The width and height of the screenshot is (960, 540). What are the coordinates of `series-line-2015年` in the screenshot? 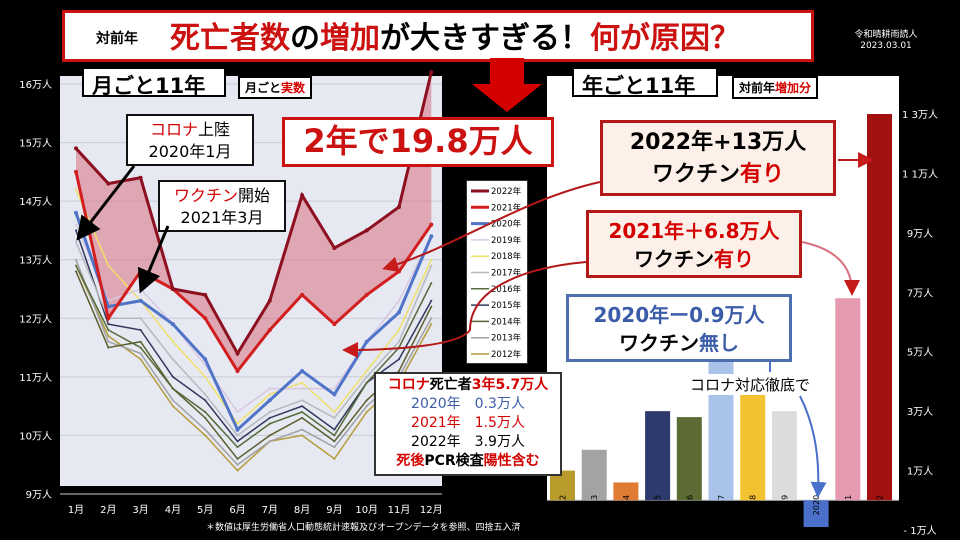 It's located at (253, 336).